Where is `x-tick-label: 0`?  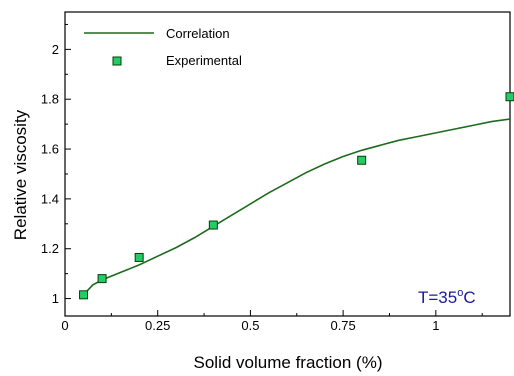 x-tick-label: 0 is located at coordinates (64, 325).